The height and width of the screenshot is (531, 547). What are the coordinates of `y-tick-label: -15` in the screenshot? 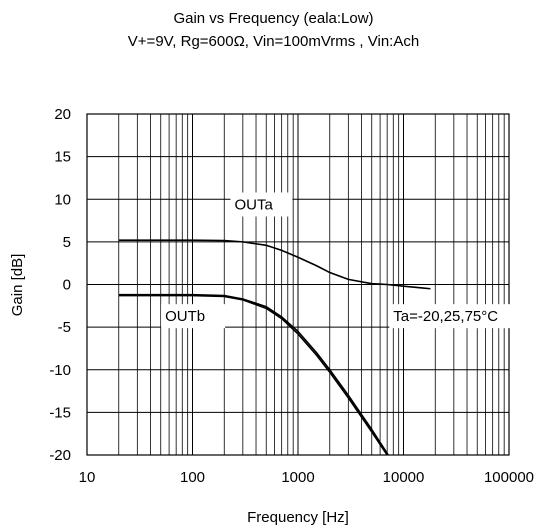 It's located at (60, 412).